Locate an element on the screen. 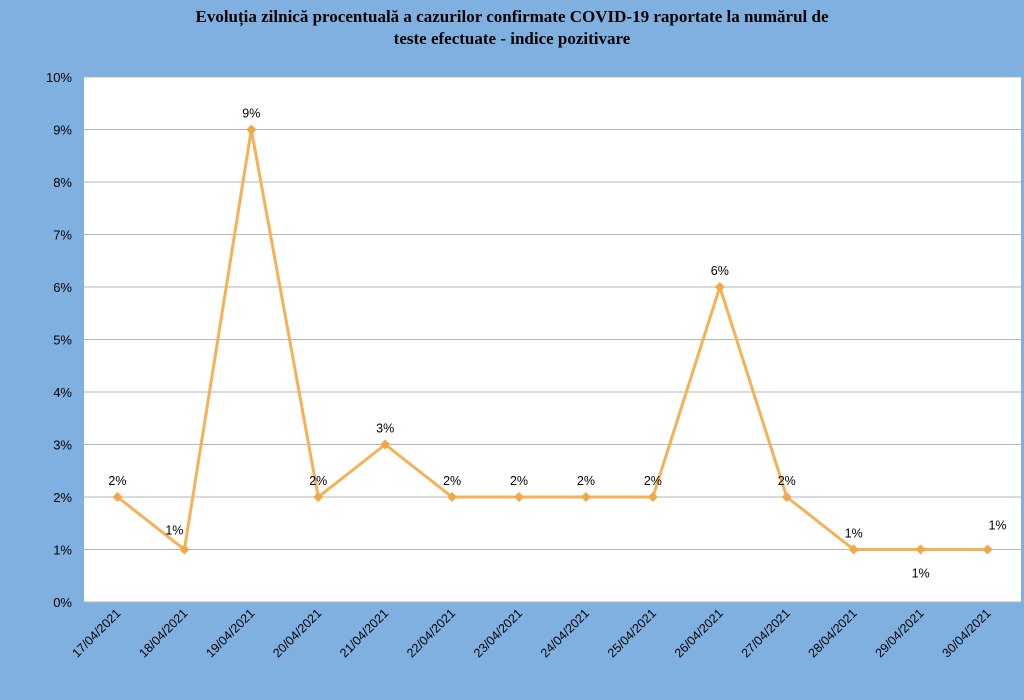 Image resolution: width=1024 pixels, height=700 pixels. x-tick-label: 30/04/2021 is located at coordinates (967, 633).